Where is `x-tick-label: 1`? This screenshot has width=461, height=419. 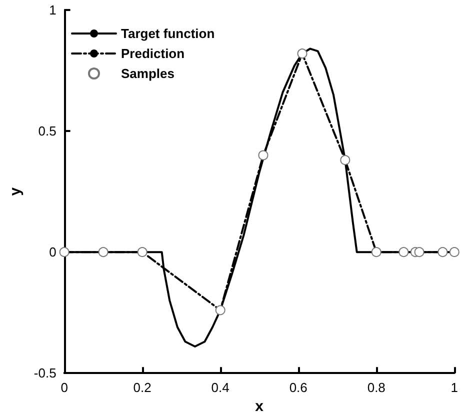 x-tick-label: 1 is located at coordinates (454, 388).